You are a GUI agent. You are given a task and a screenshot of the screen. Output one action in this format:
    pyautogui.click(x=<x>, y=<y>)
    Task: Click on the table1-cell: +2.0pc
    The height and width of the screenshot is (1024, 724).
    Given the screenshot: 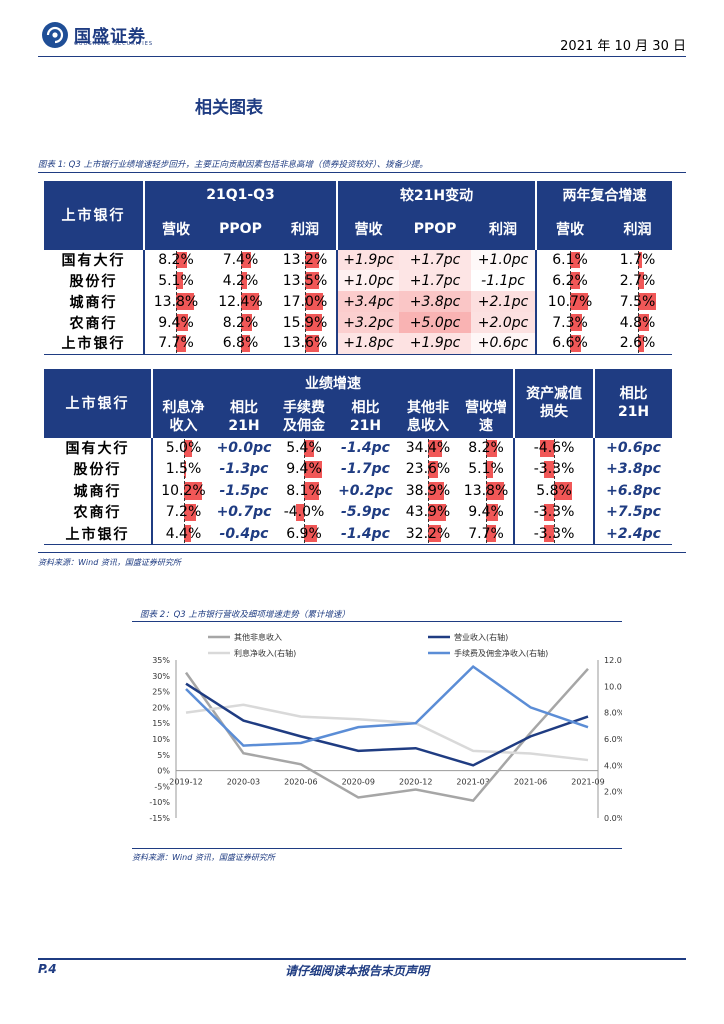 What is the action you would take?
    pyautogui.click(x=504, y=322)
    